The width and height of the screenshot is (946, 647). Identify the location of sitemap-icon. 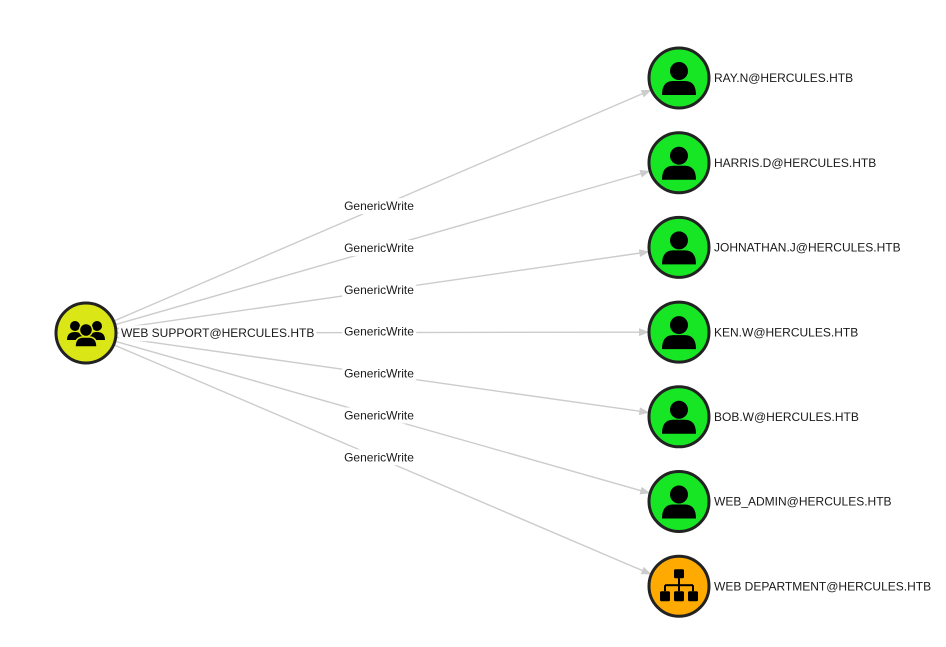
(679, 585).